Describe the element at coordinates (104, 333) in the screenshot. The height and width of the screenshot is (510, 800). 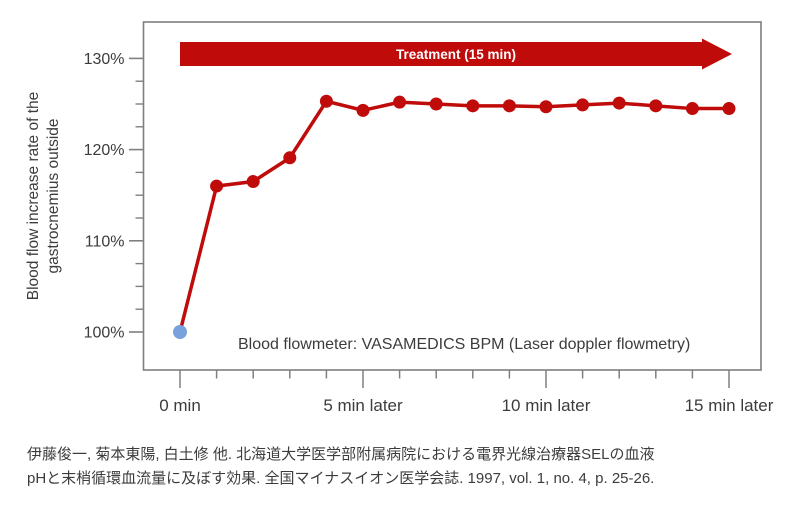
I see `y-tick-label: 100%` at that location.